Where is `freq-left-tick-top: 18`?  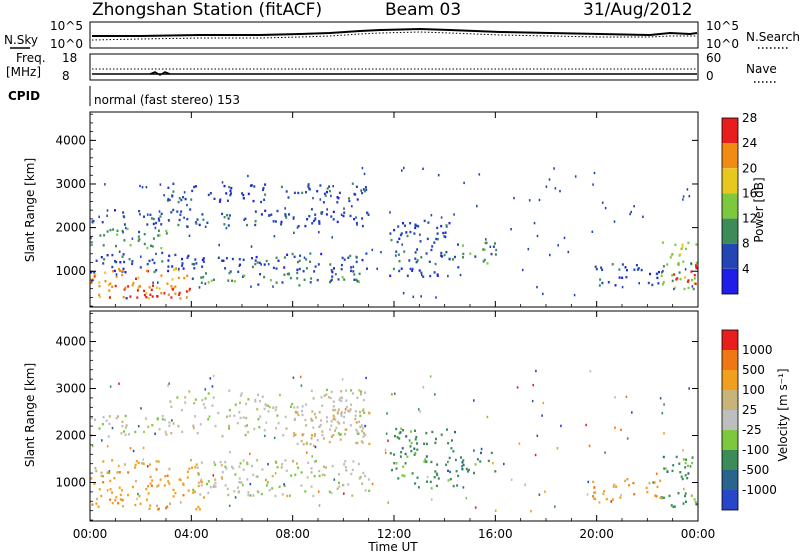 freq-left-tick-top: 18 is located at coordinates (69, 58).